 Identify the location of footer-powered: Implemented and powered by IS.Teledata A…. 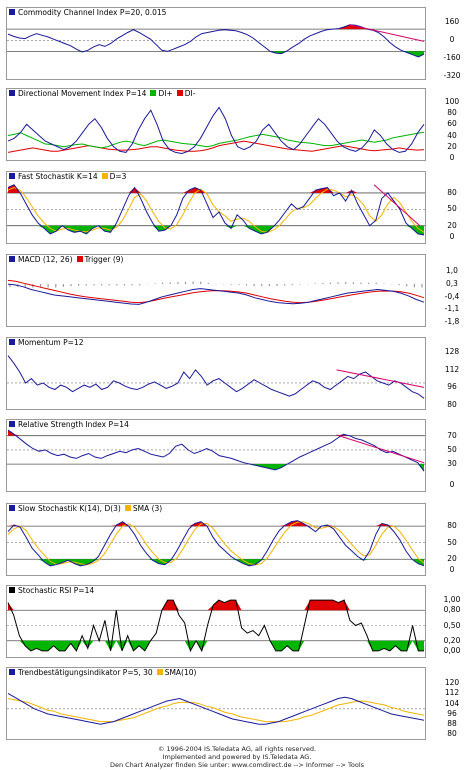
(237, 757).